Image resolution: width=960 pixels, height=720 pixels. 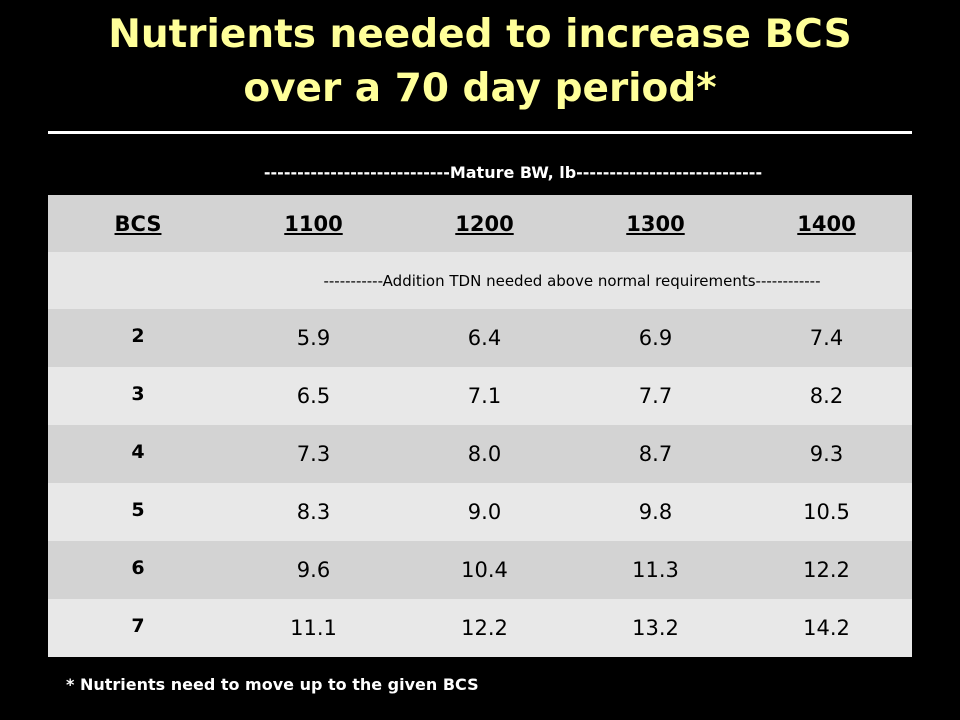 What do you see at coordinates (480, 34) in the screenshot?
I see `slide-title-line-1: Nutrients needed to increase BCS` at bounding box center [480, 34].